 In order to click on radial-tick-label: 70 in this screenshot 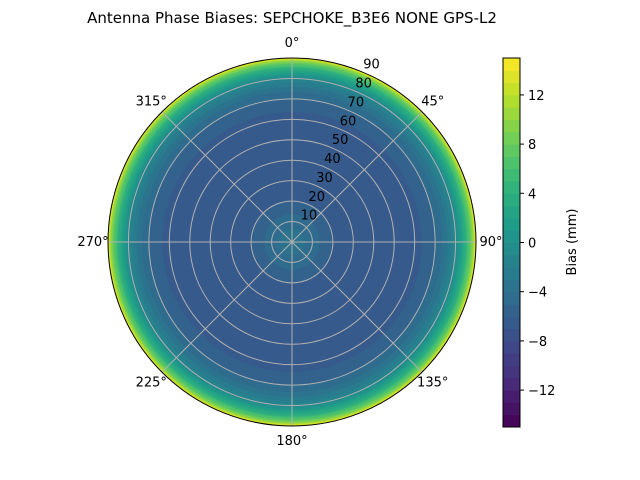, I will do `click(356, 102)`.